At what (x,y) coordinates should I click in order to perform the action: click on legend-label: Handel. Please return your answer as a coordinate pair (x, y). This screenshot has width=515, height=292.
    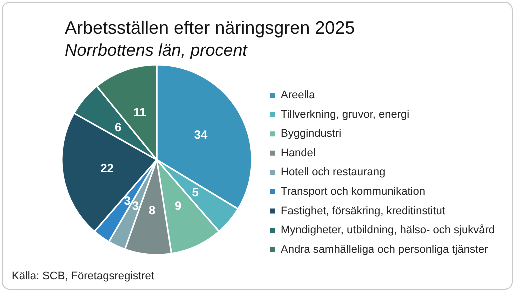
    Looking at the image, I should click on (298, 153).